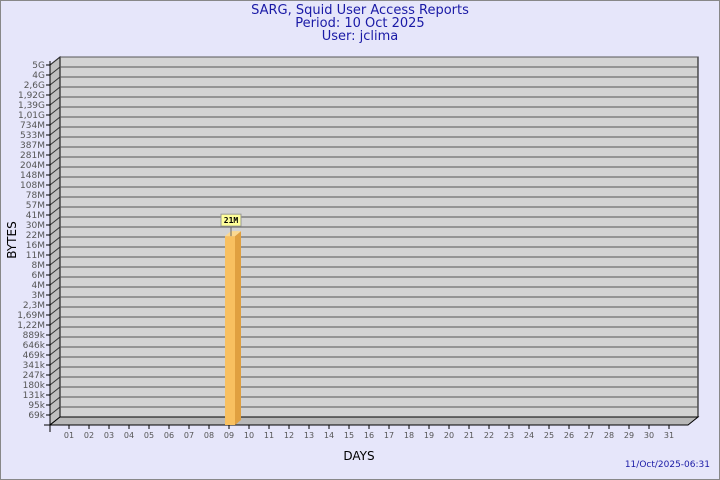 The width and height of the screenshot is (720, 480). I want to click on x-tick-label: 03, so click(109, 435).